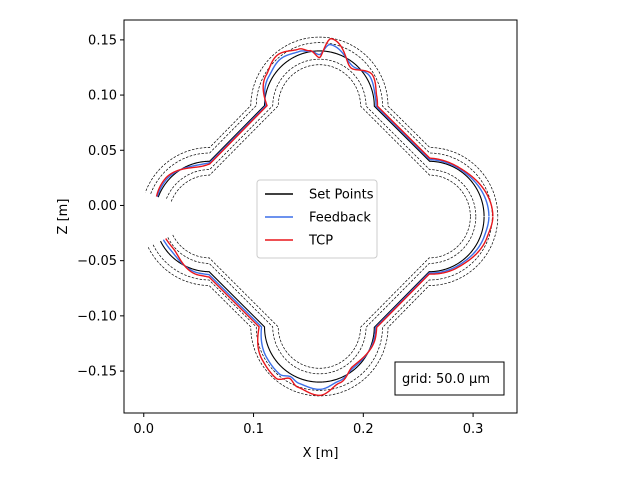 This screenshot has height=478, width=640. I want to click on x-tick-label: 0.3, so click(473, 429).